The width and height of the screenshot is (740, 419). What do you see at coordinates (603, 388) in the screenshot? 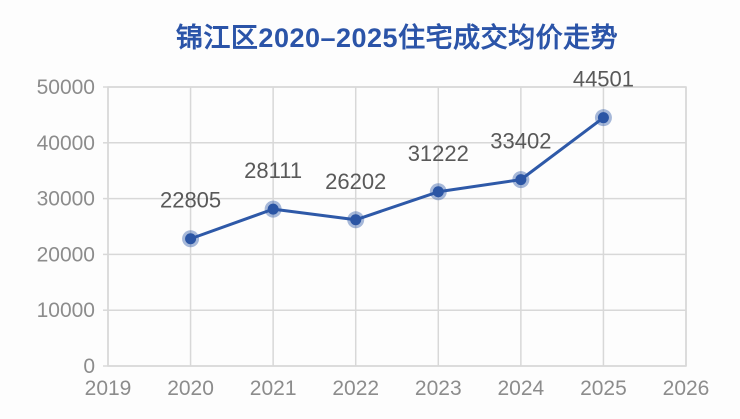
I see `x-axis-label: 2025` at bounding box center [603, 388].